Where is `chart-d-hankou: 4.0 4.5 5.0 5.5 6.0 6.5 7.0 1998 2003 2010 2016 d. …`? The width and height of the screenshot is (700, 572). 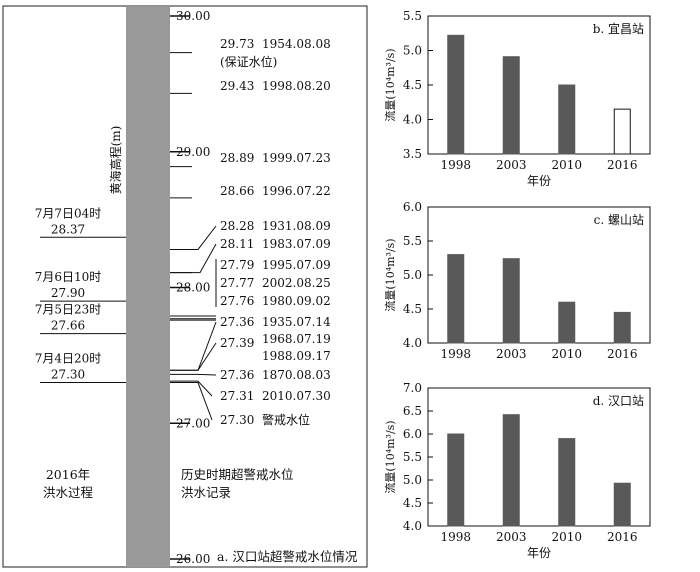 chart-d-hankou: 4.0 4.5 5.0 5.5 6.0 6.5 7.0 1998 2003 2010 2016 d. … is located at coordinates (517, 470).